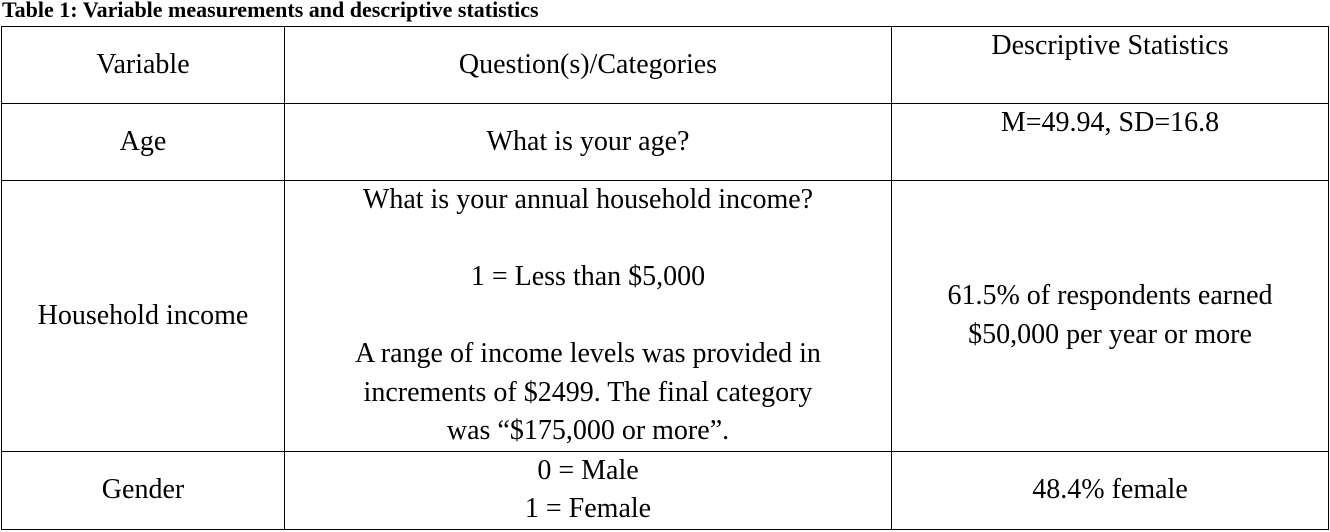 The width and height of the screenshot is (1330, 532). I want to click on question-line: 0 = Male, so click(588, 470).